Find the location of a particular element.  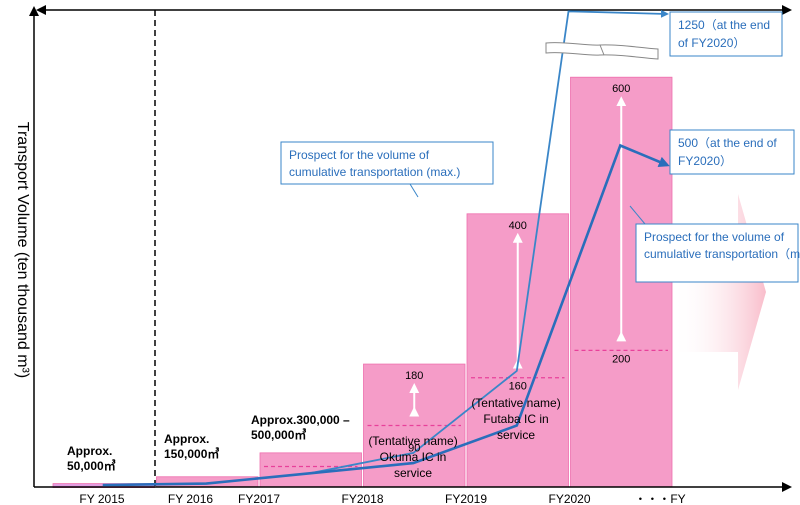

min-label-5: 200 is located at coordinates (621, 359).